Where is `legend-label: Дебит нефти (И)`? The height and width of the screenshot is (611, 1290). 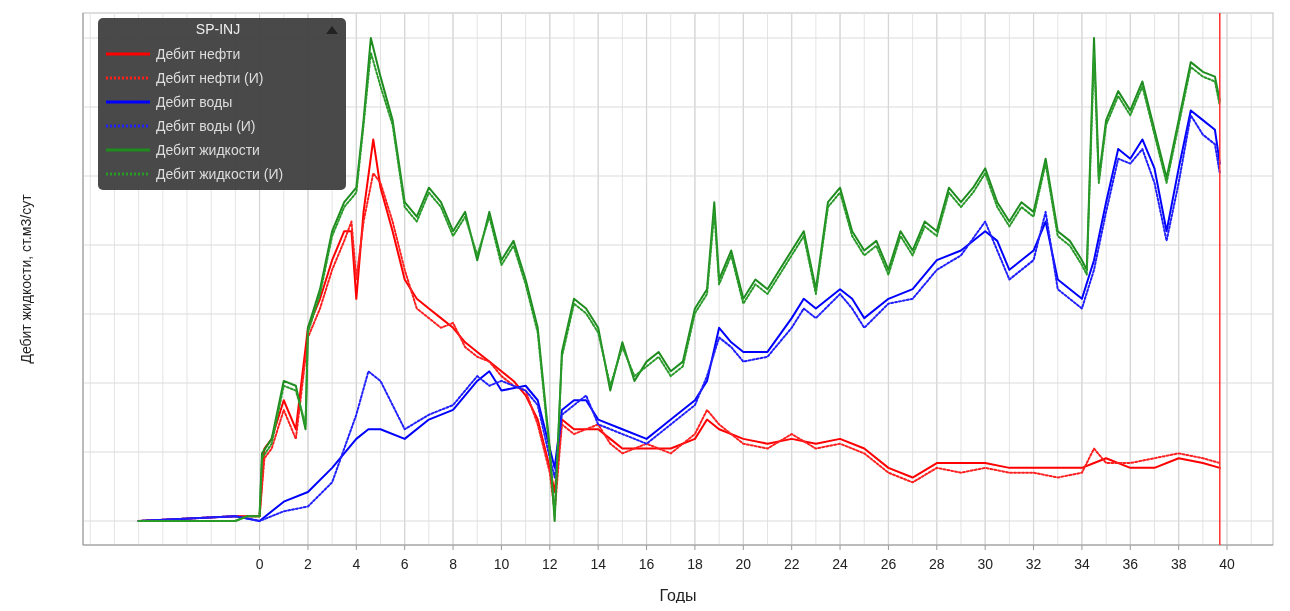 legend-label: Дебит нефти (И) is located at coordinates (210, 78).